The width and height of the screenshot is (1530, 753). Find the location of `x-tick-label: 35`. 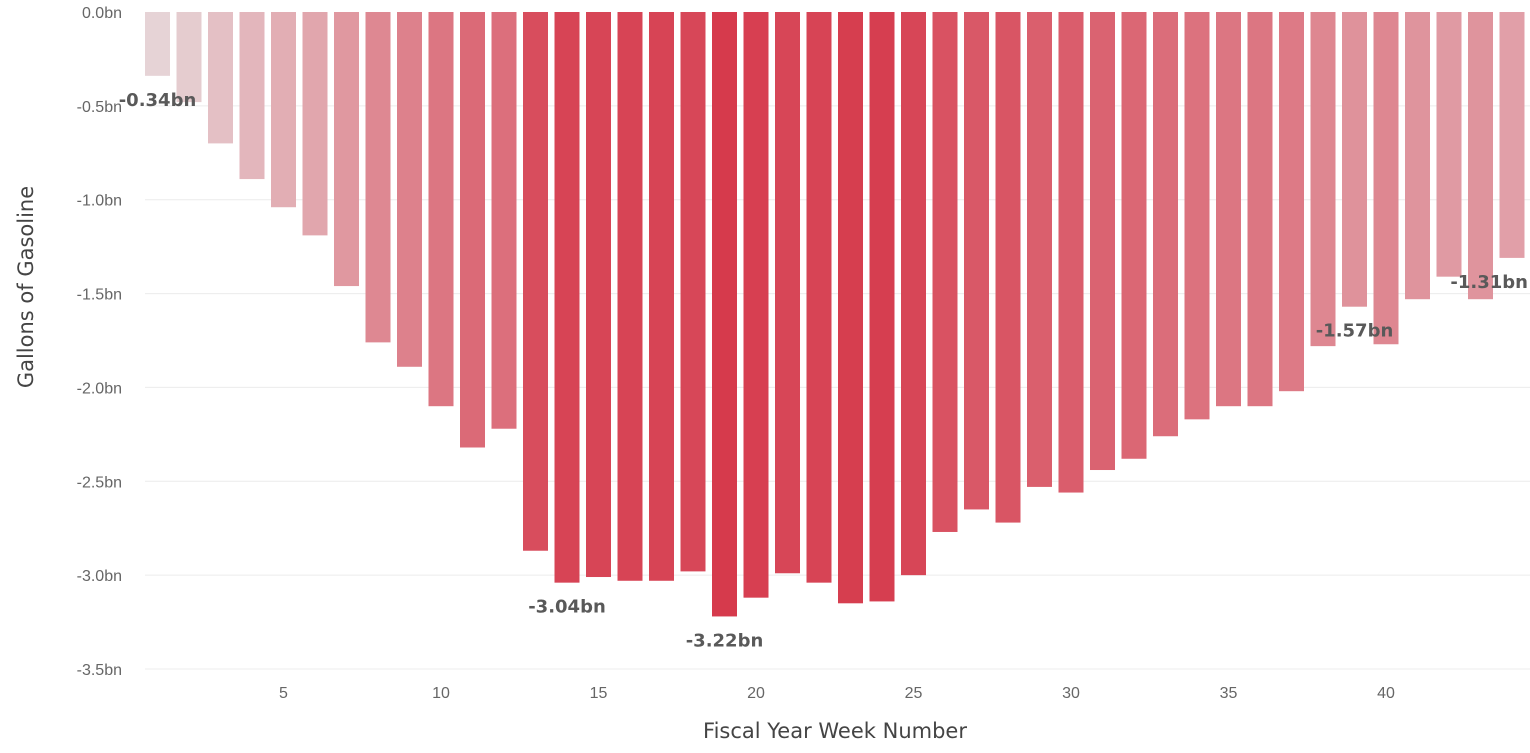

x-tick-label: 35 is located at coordinates (1229, 693).